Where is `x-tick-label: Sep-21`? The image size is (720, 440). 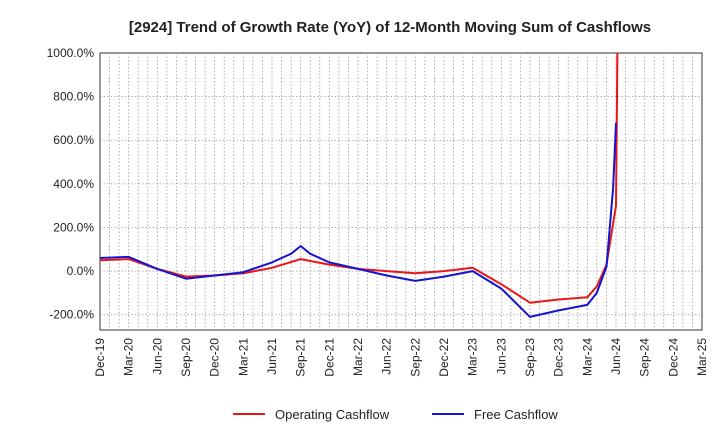 x-tick-label: Sep-21 is located at coordinates (301, 357).